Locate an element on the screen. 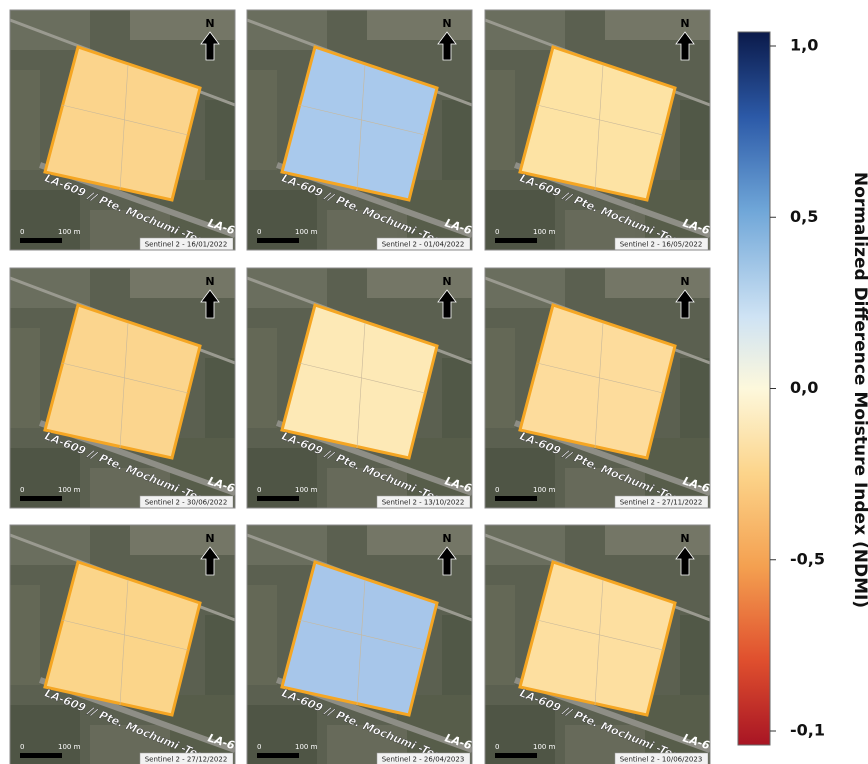 The image size is (868, 764). caption: Sentinel 2 - 13/10/2022 is located at coordinates (423, 503).